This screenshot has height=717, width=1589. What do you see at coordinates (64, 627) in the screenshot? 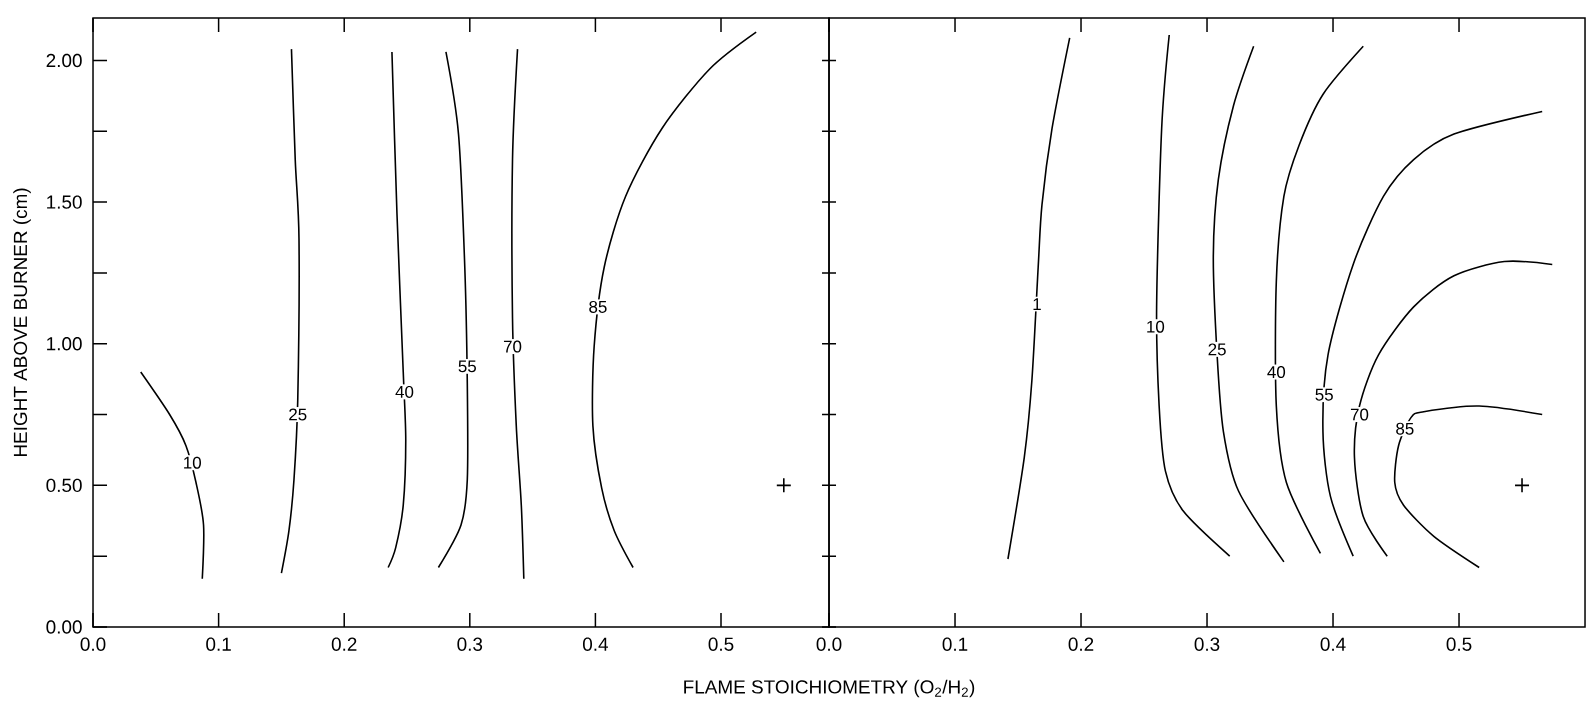
I see `y-tick-label: 0.00` at bounding box center [64, 627].